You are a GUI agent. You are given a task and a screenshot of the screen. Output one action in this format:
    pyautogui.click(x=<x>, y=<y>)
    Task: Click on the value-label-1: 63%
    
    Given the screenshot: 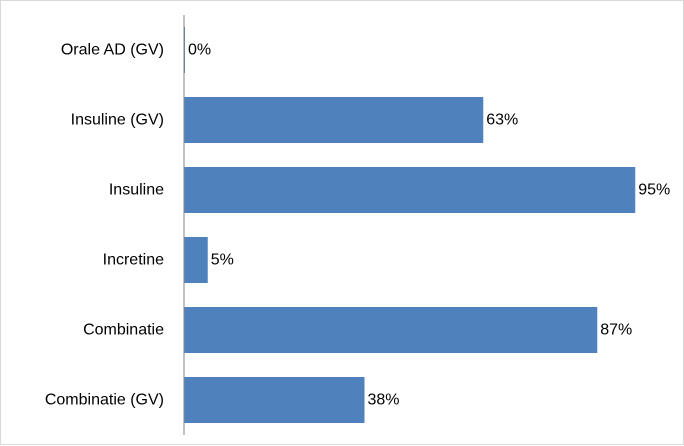 What is the action you would take?
    pyautogui.click(x=502, y=120)
    